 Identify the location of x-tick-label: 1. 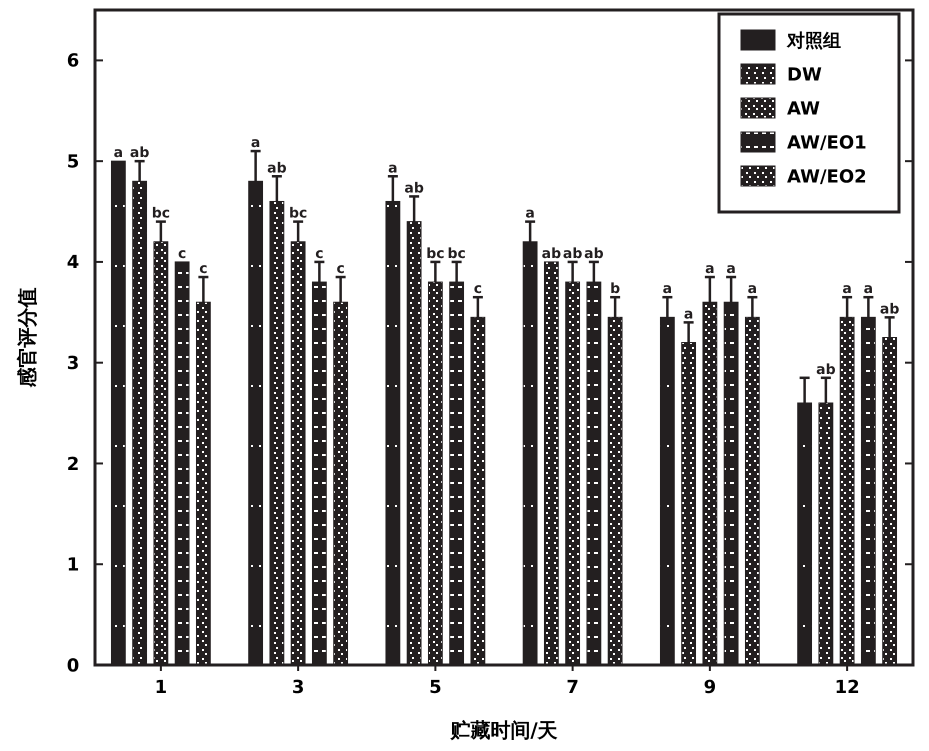
(161, 687).